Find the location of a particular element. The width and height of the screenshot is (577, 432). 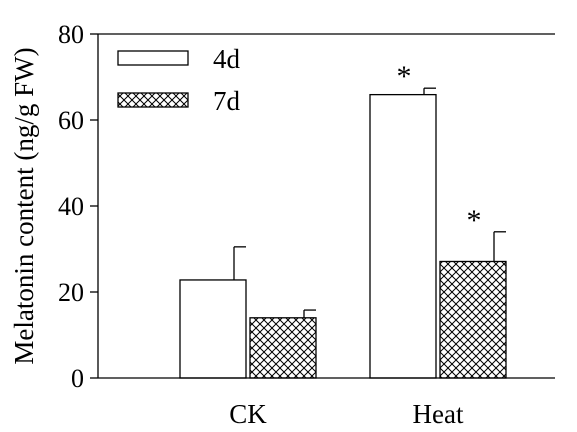

y-axis-label: Melatonin content (ng/g FW) is located at coordinates (24, 205).